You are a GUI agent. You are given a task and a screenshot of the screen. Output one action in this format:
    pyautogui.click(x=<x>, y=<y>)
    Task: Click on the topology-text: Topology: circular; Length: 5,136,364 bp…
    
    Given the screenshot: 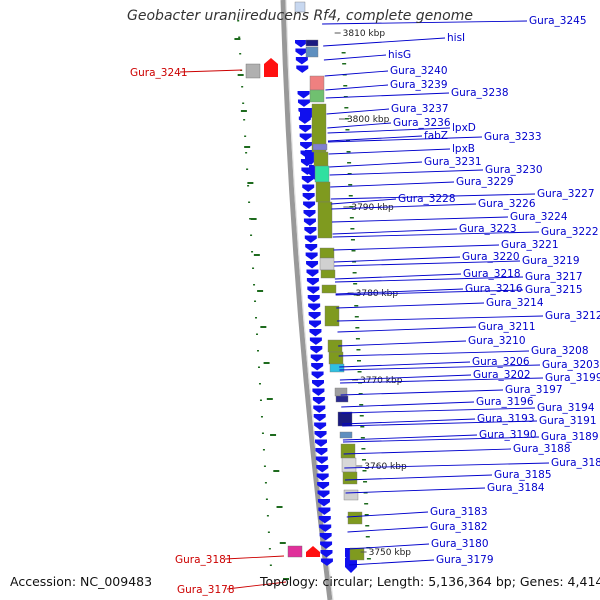 What is the action you would take?
    pyautogui.click(x=430, y=581)
    